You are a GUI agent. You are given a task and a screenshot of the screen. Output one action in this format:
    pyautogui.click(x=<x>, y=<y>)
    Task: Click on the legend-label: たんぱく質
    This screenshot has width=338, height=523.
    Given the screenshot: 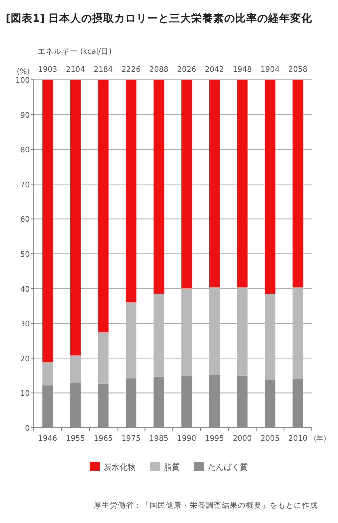 What is the action you would take?
    pyautogui.click(x=228, y=467)
    